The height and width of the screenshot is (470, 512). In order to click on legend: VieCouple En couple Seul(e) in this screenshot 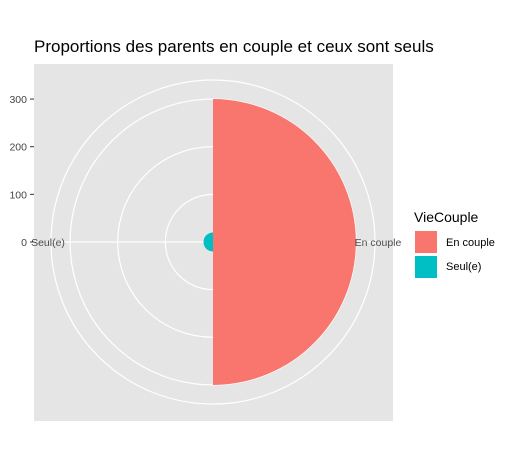, I will do `click(454, 243)`.